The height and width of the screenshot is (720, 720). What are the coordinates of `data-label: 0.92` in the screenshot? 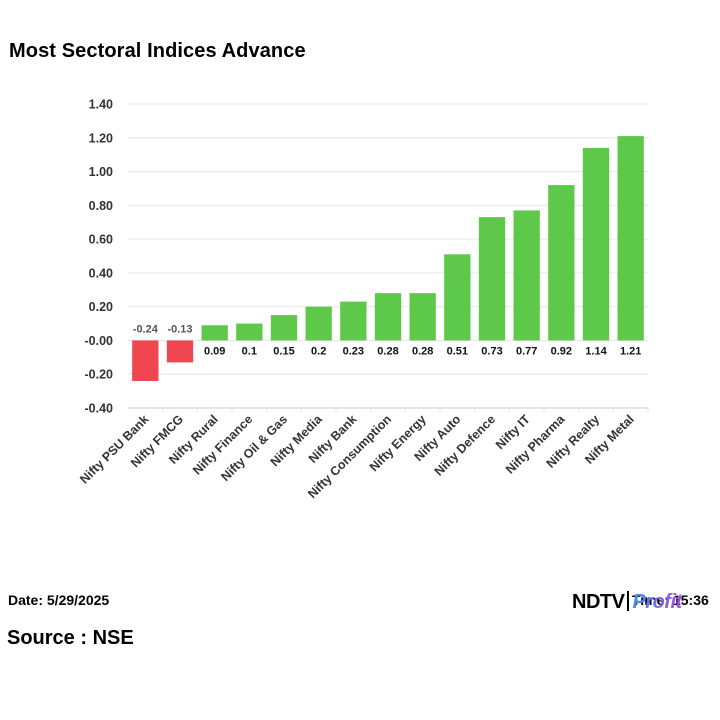 It's located at (561, 351).